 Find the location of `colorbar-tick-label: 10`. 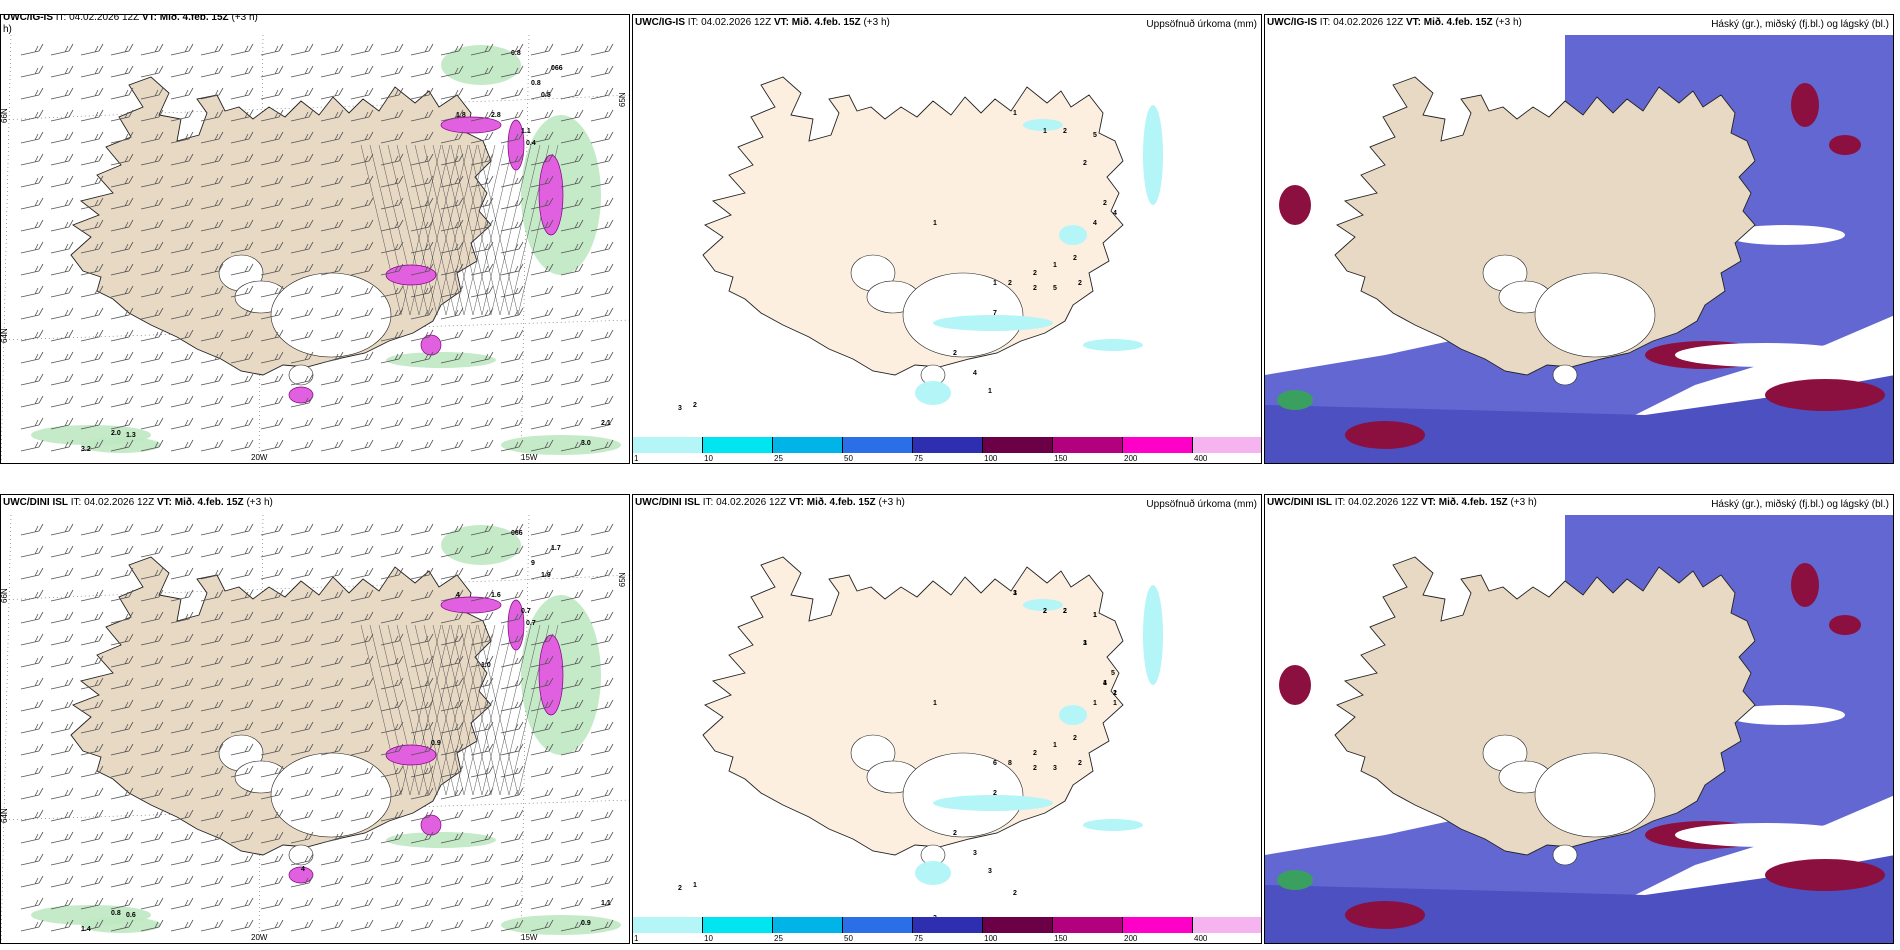

colorbar-tick-label: 10 is located at coordinates (708, 938).